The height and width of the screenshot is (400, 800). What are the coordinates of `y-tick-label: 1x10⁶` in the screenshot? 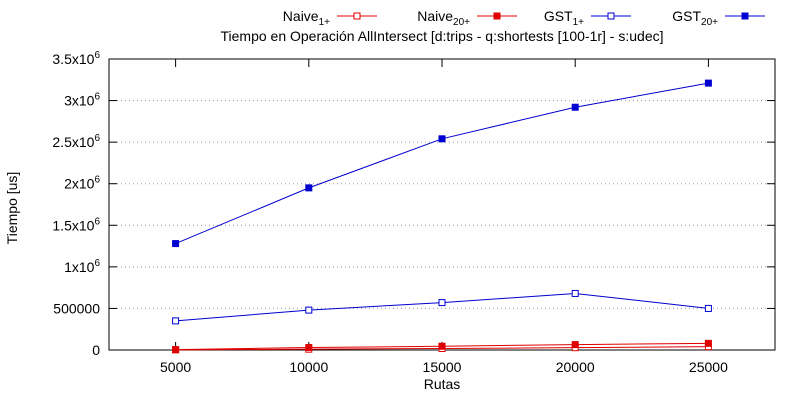 It's located at (82, 266).